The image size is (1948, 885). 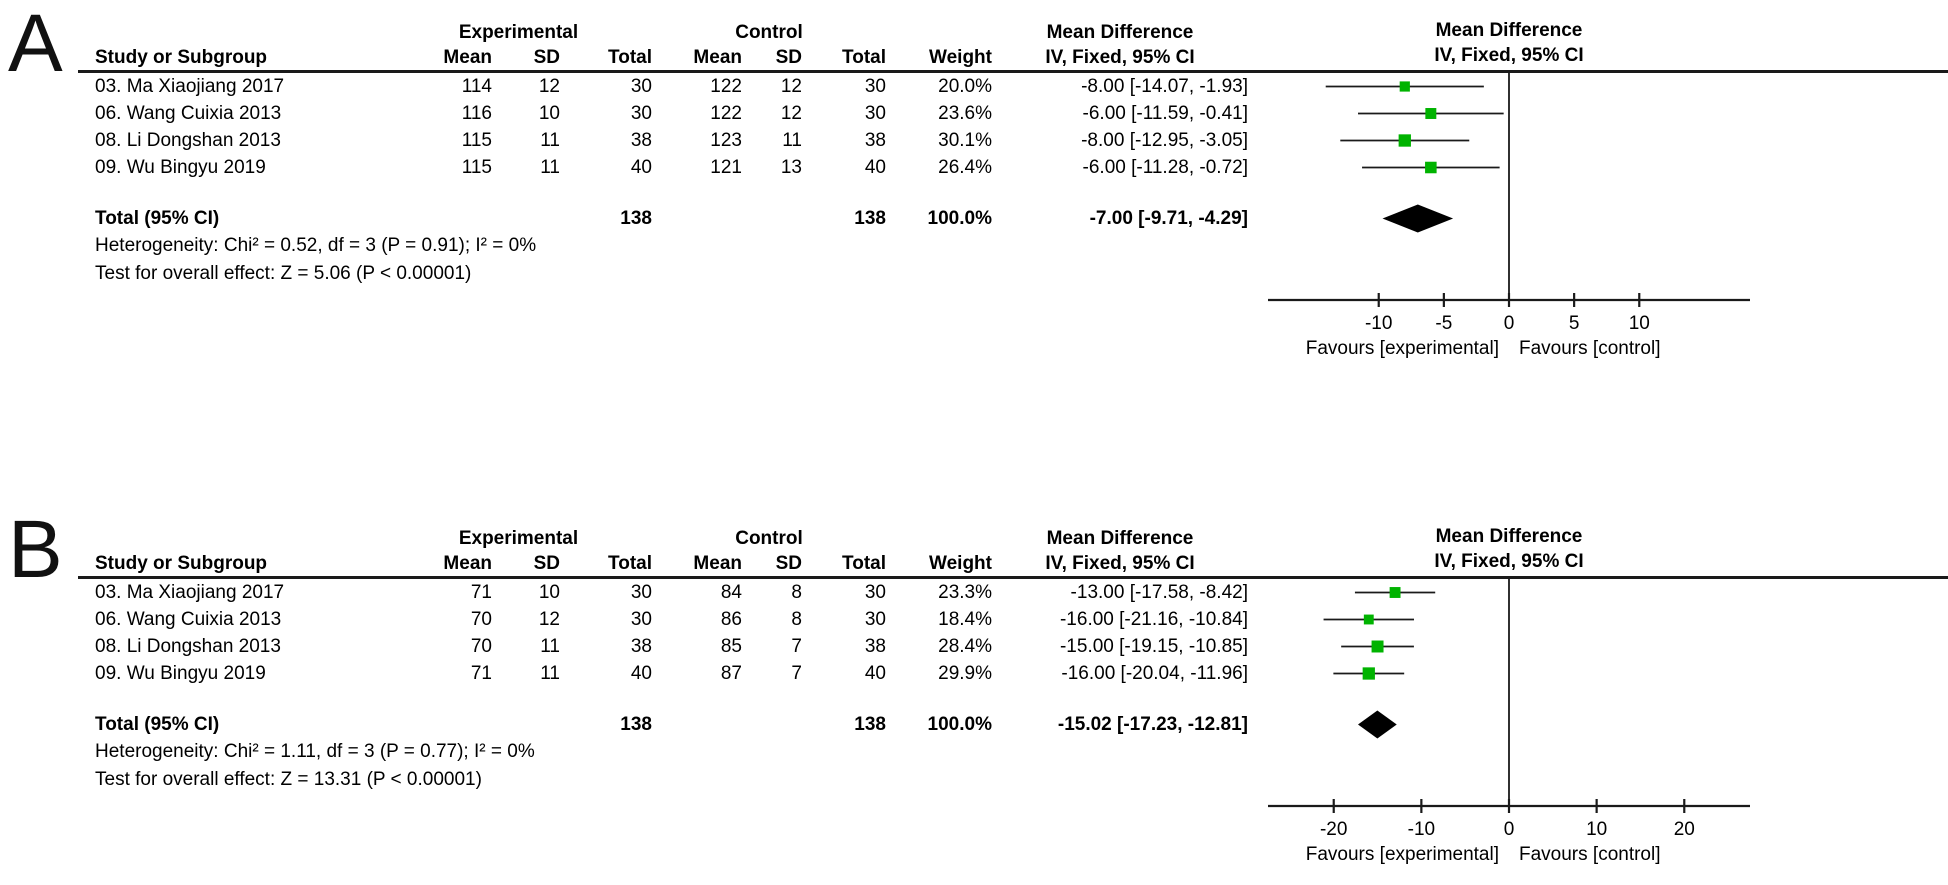 I want to click on axis-tick-label: 20, so click(x=1684, y=829).